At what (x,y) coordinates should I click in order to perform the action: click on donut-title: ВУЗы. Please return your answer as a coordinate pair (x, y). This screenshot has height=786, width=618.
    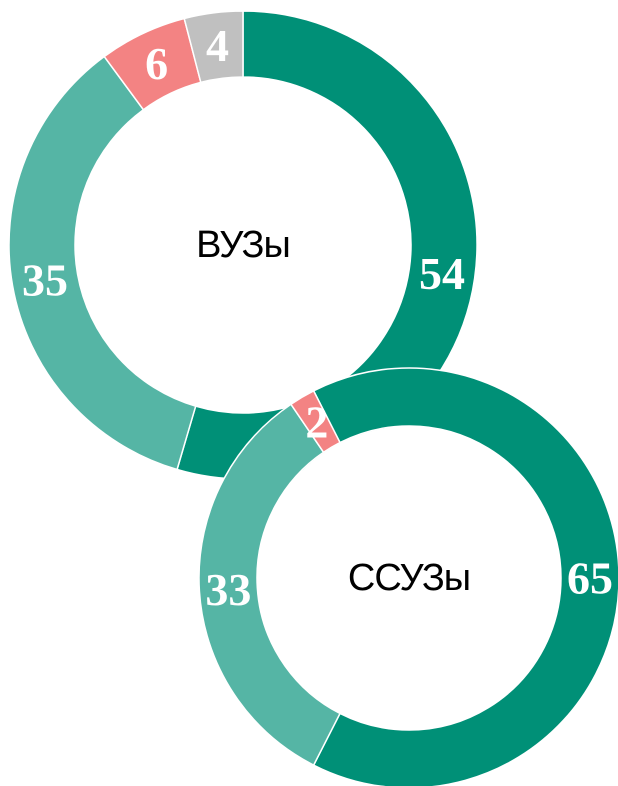
    Looking at the image, I should click on (243, 245).